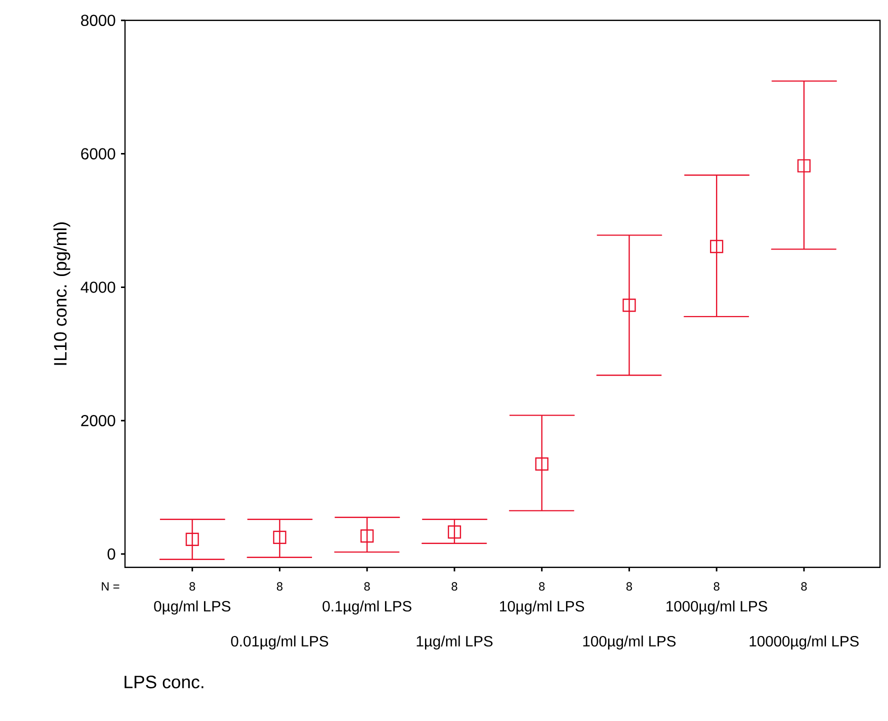 The height and width of the screenshot is (721, 888). What do you see at coordinates (717, 607) in the screenshot?
I see `x-tick-label: 1000µg/ml LPS` at bounding box center [717, 607].